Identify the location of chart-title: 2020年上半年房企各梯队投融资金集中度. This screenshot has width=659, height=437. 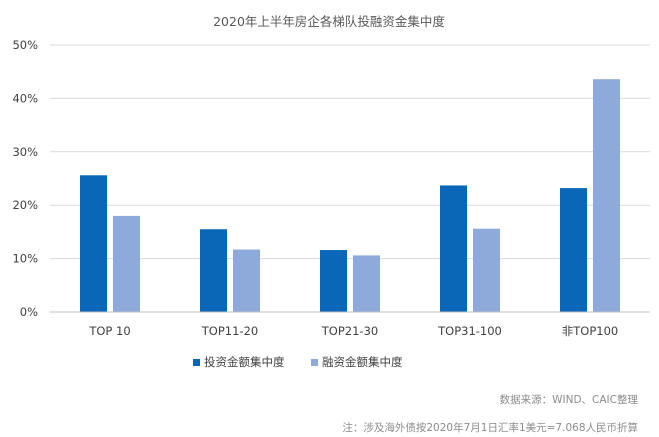
(329, 21).